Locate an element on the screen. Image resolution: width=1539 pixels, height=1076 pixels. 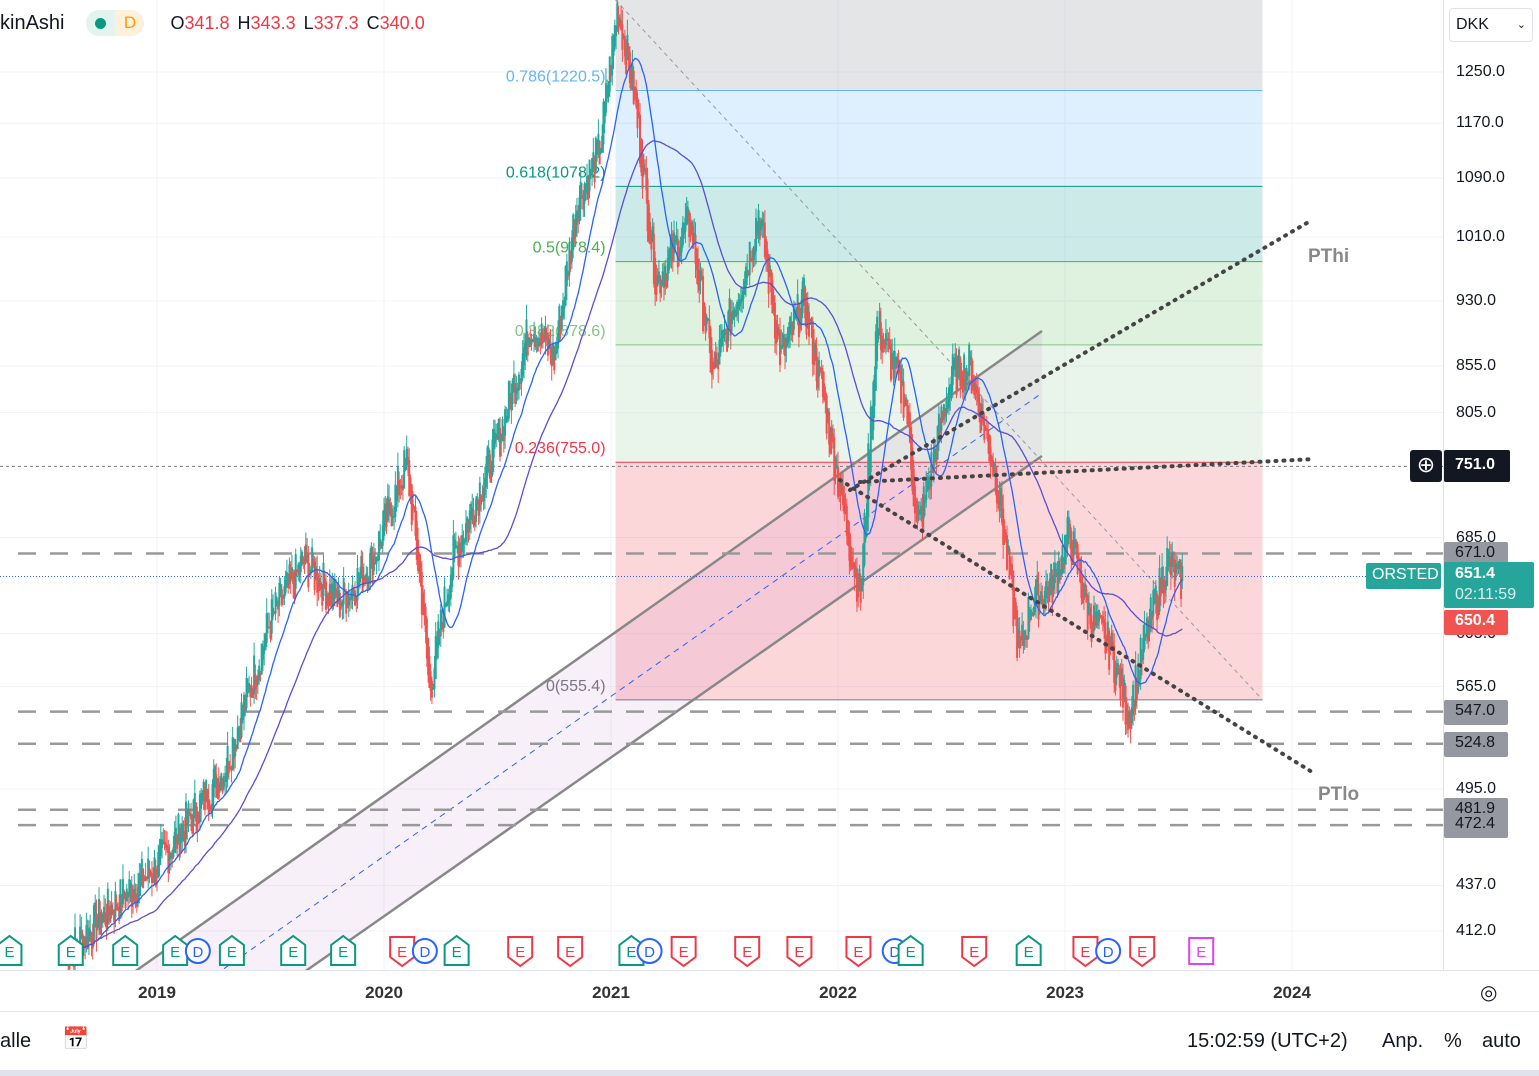
level-price-badge: 472.4 is located at coordinates (1476, 826).